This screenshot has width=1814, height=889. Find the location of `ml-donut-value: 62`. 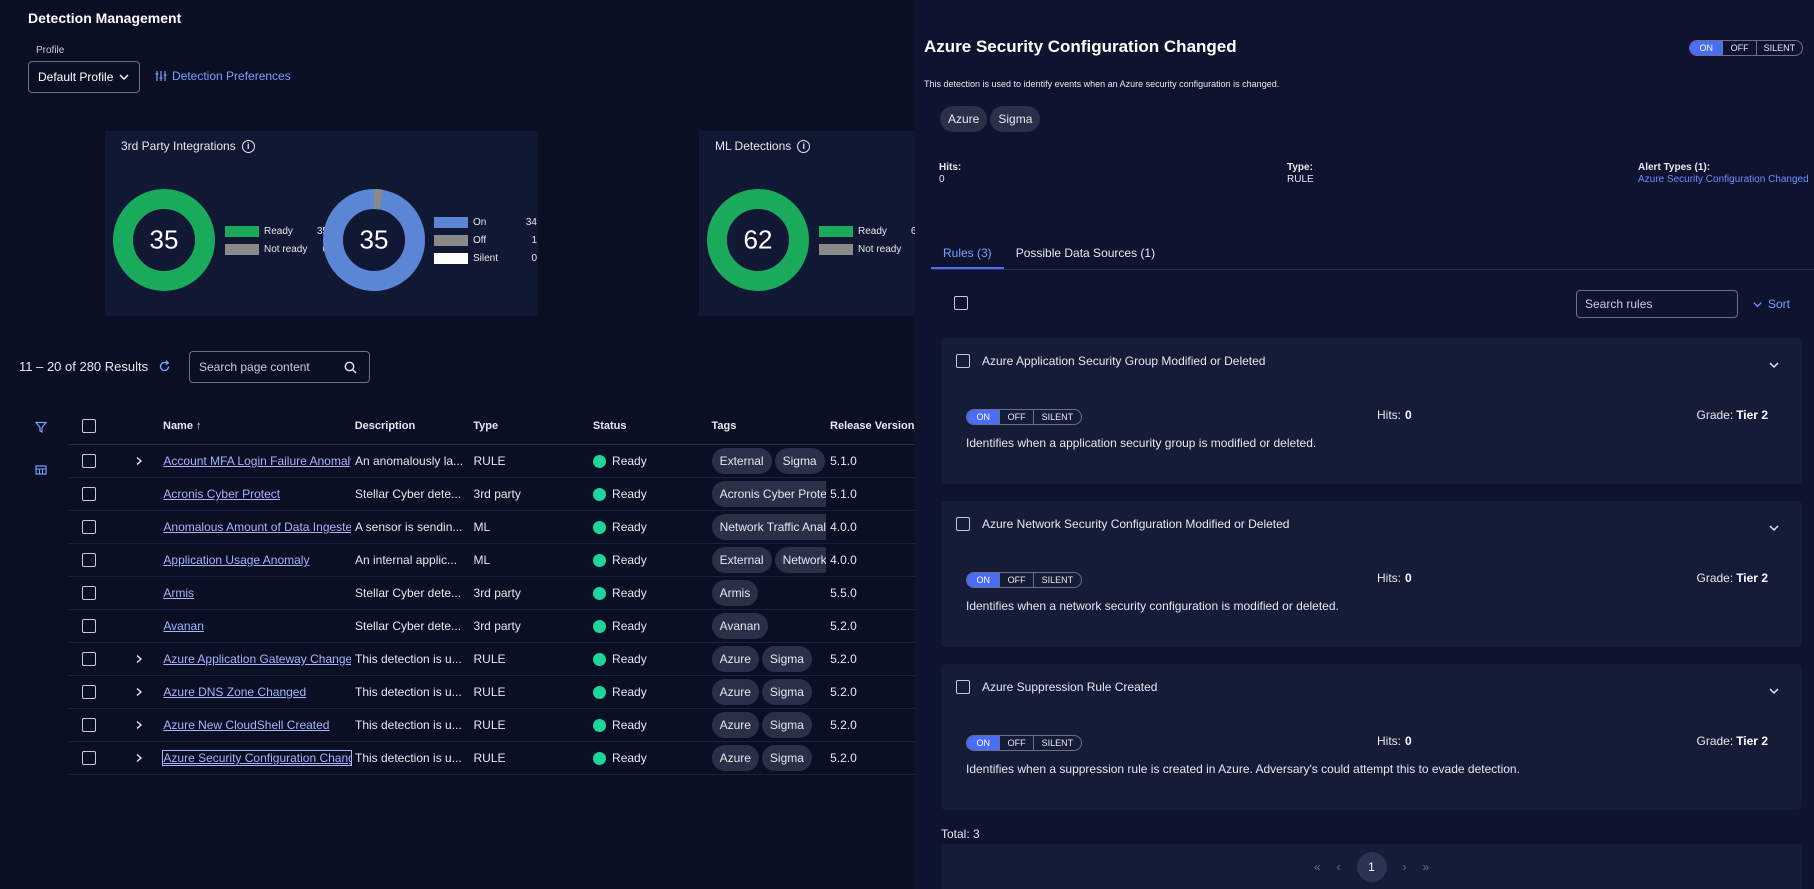

ml-donut-value: 62 is located at coordinates (758, 239).